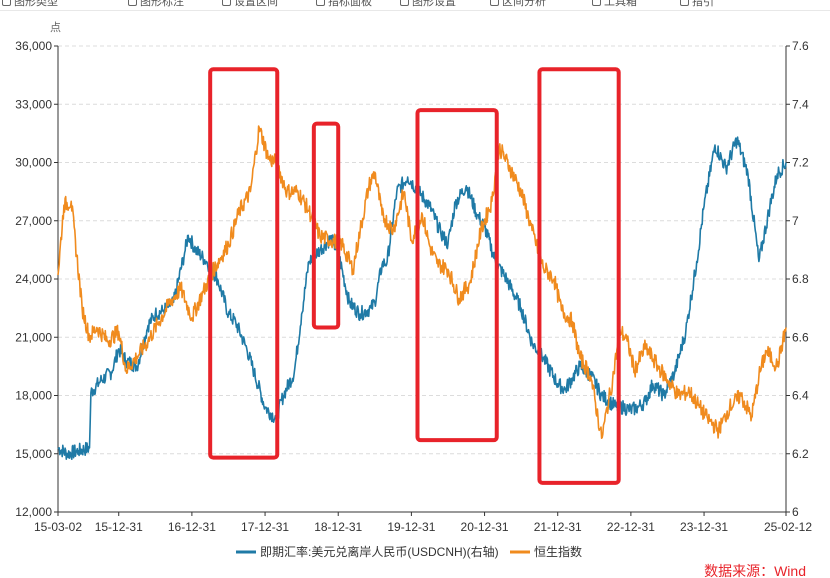  Describe the element at coordinates (156, 4) in the screenshot. I see `toolbar-item-annotation: 图形标注` at that location.